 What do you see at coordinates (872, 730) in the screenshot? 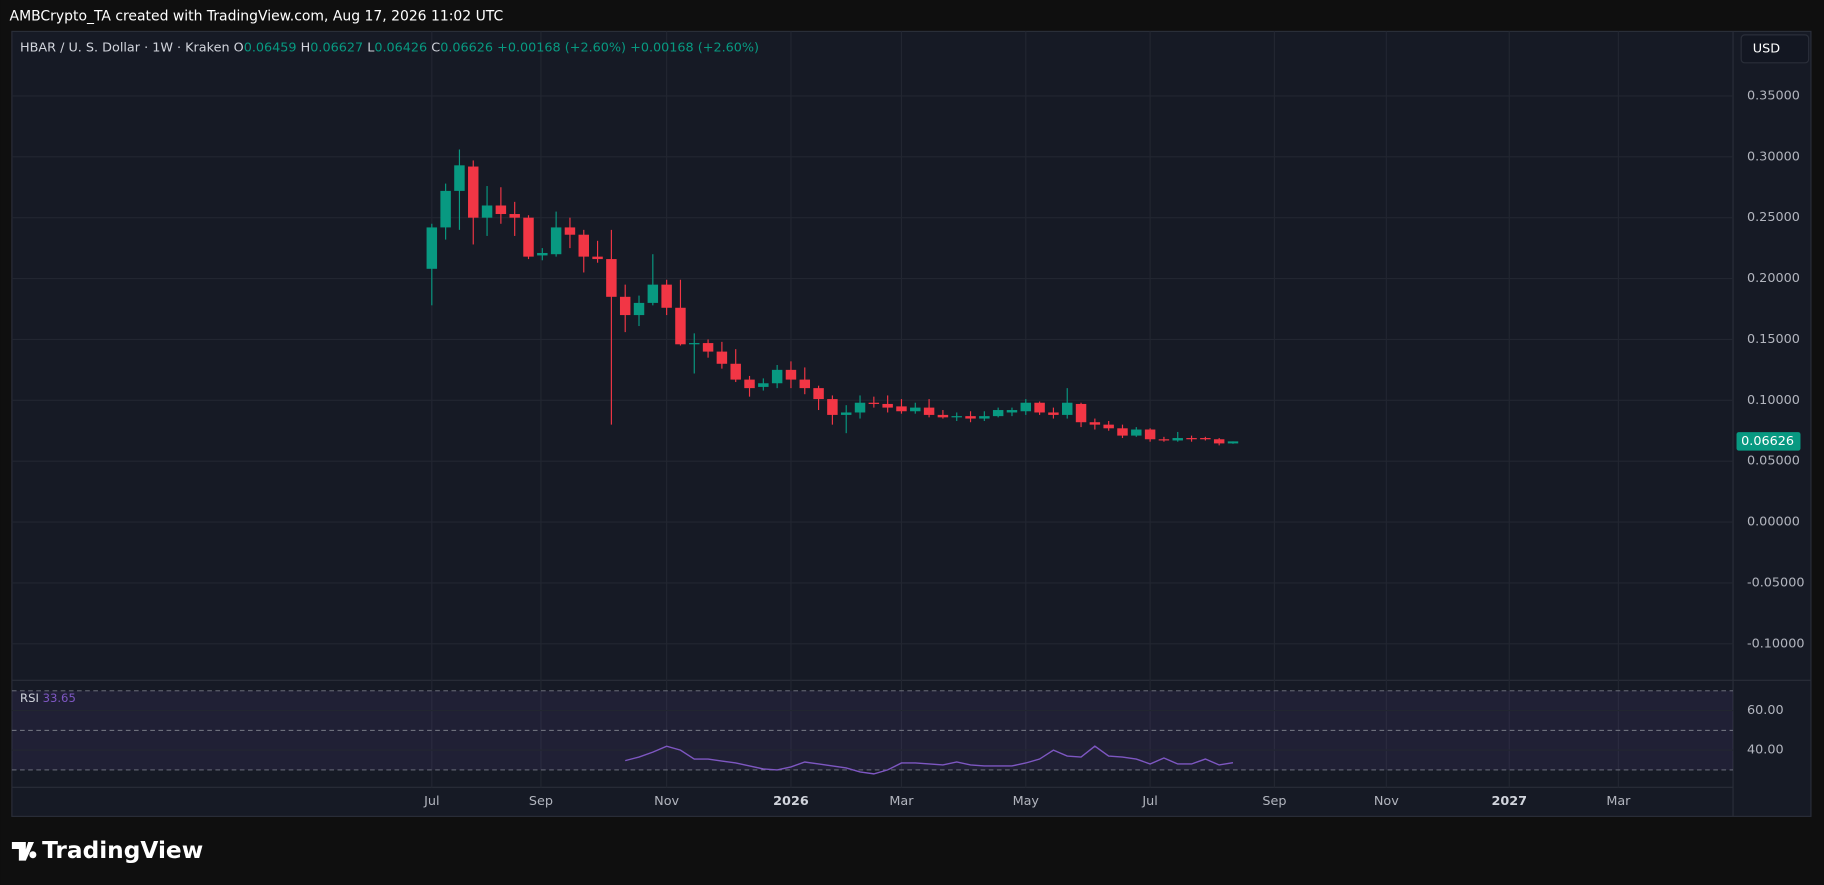
I see `rsi-band-fill` at bounding box center [872, 730].